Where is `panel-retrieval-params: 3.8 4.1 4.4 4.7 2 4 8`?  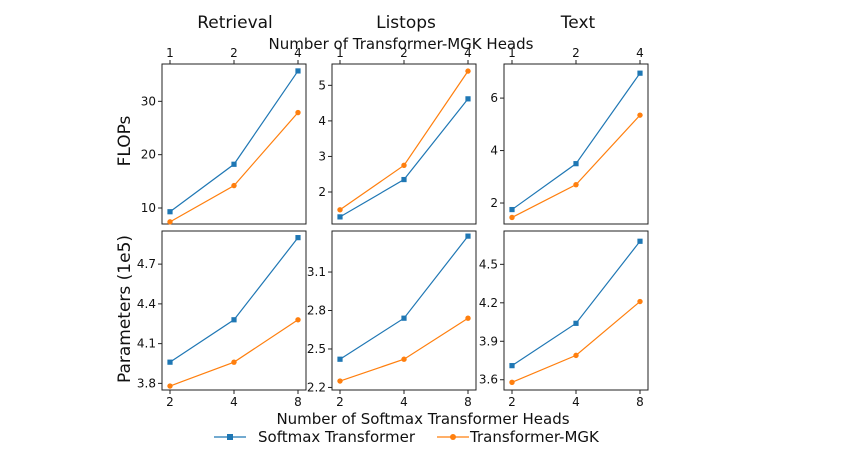
panel-retrieval-params: 3.8 4.1 4.4 4.7 2 4 8 is located at coordinates (222, 319).